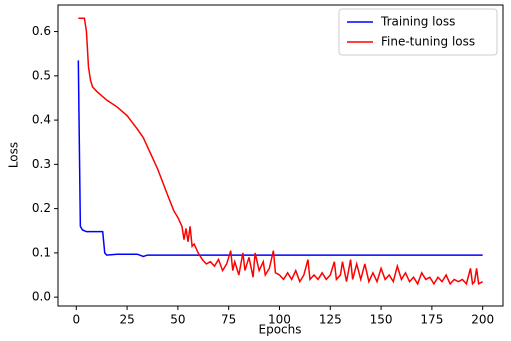 This screenshot has height=341, width=511. I want to click on y-tick-label: 0.1, so click(41, 252).